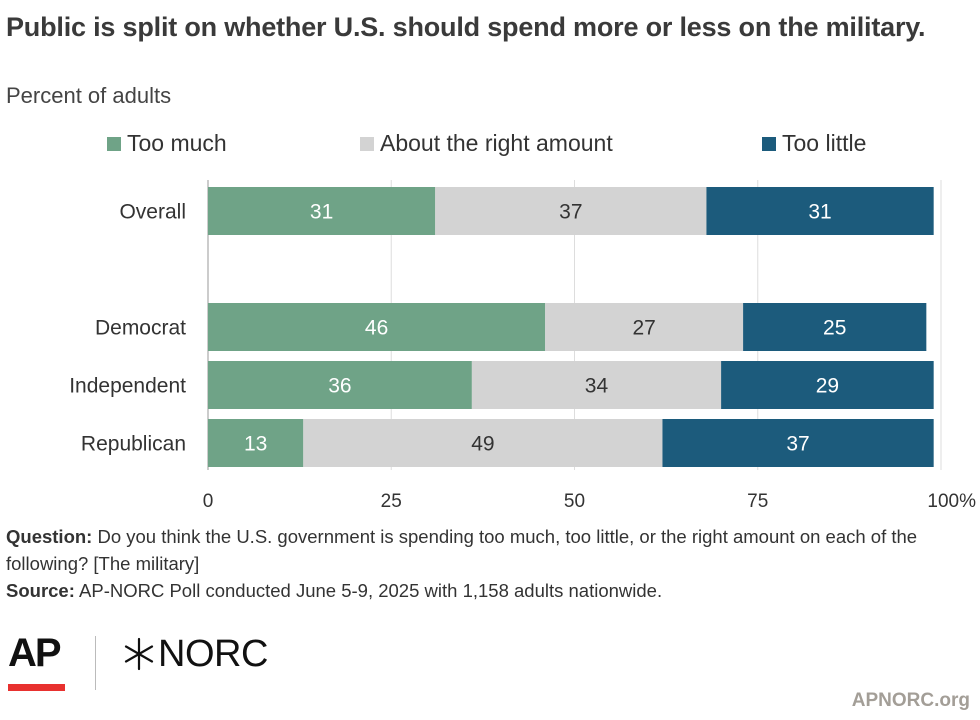 This screenshot has width=980, height=720. I want to click on legend-label-about-right: About the right amount, so click(496, 143).